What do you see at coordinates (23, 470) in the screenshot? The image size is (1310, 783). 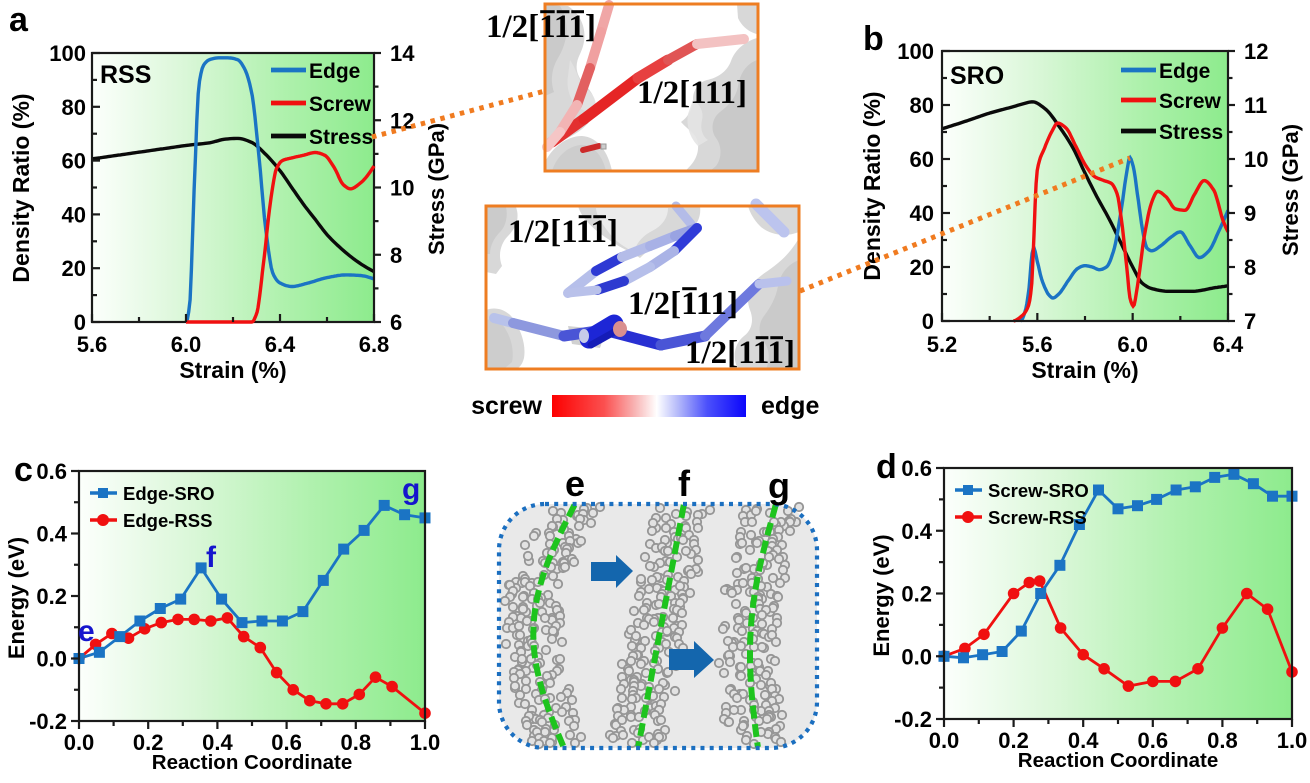 I see `svg-text: c` at bounding box center [23, 470].